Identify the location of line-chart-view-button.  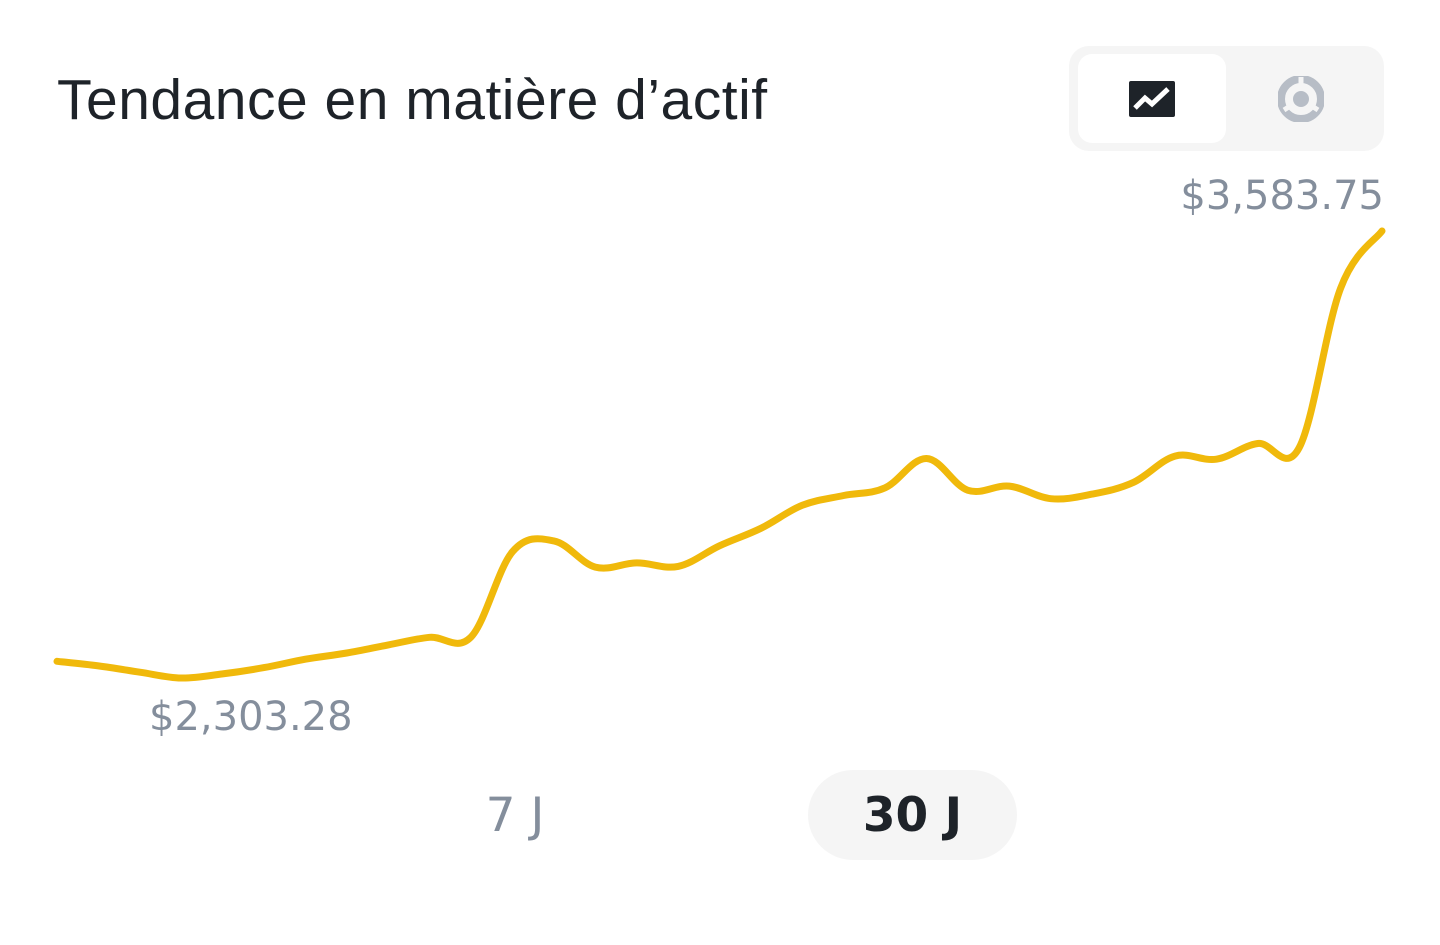
(1152, 98).